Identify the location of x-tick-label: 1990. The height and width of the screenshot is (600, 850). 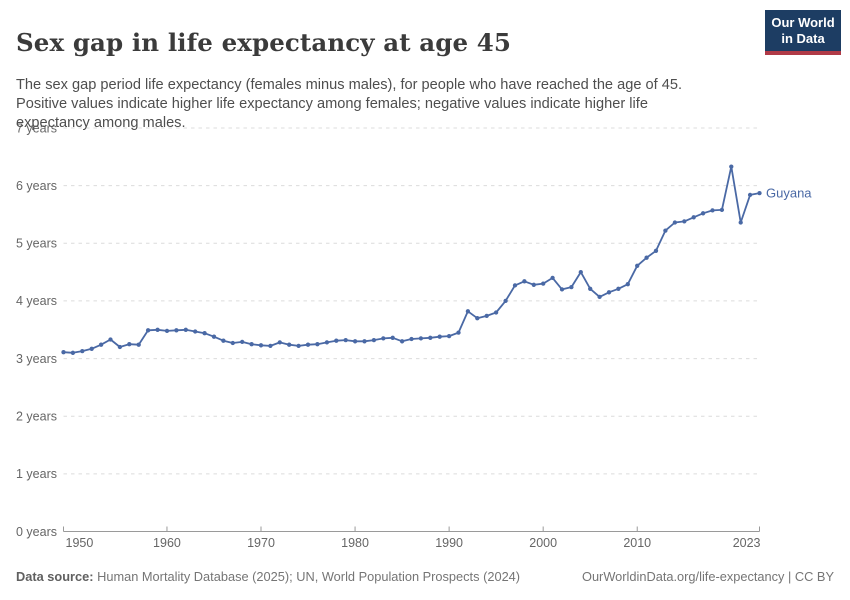
(449, 543).